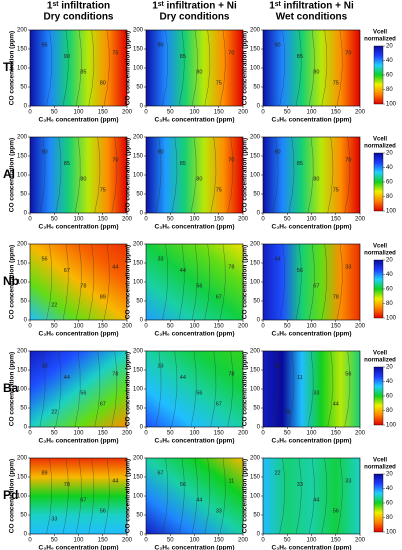 The image size is (402, 550). What do you see at coordinates (389, 382) in the screenshot?
I see `colorbar-tick-label: 40` at bounding box center [389, 382].